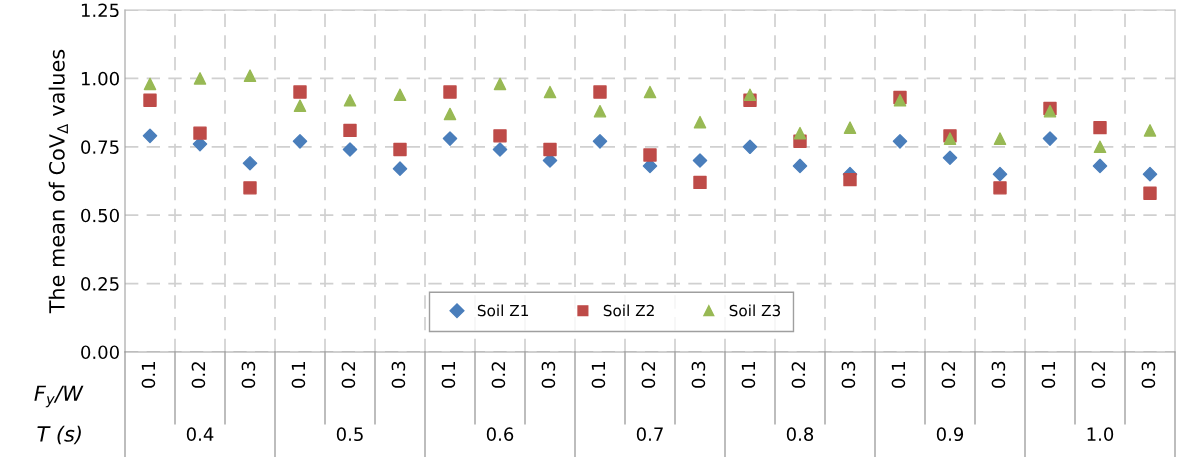 Image resolution: width=1189 pixels, height=459 pixels. I want to click on y-axis-title: The mean of CoV$_{Δ}$ values, so click(58, 181).